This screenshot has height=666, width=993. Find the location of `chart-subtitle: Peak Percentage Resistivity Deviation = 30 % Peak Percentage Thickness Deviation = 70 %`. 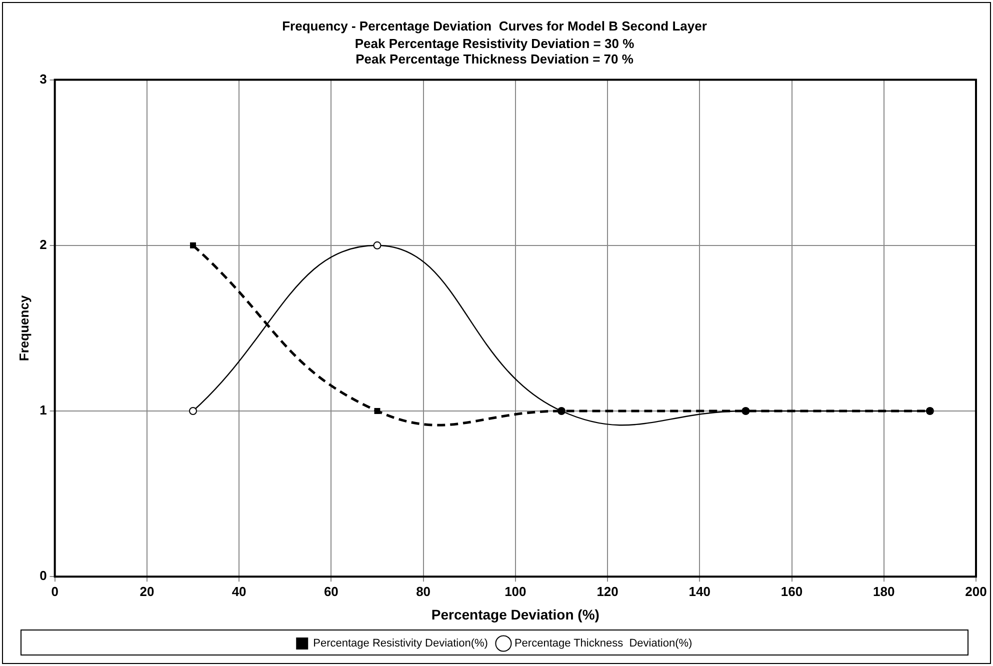

chart-subtitle: Peak Percentage Resistivity Deviation = 30 % Peak Percentage Thickness Deviation = 70 % is located at coordinates (494, 51).